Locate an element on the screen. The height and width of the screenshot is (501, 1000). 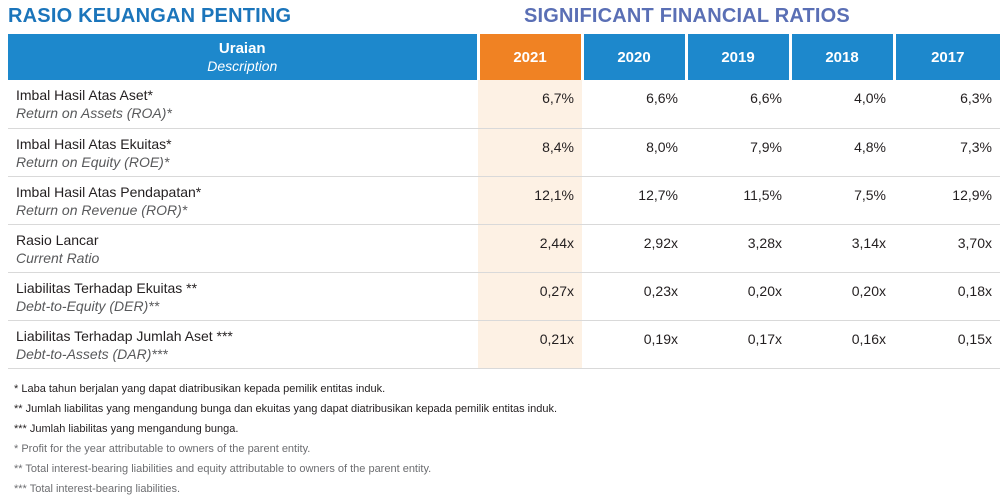
value-cell: 7,9% is located at coordinates (738, 152).